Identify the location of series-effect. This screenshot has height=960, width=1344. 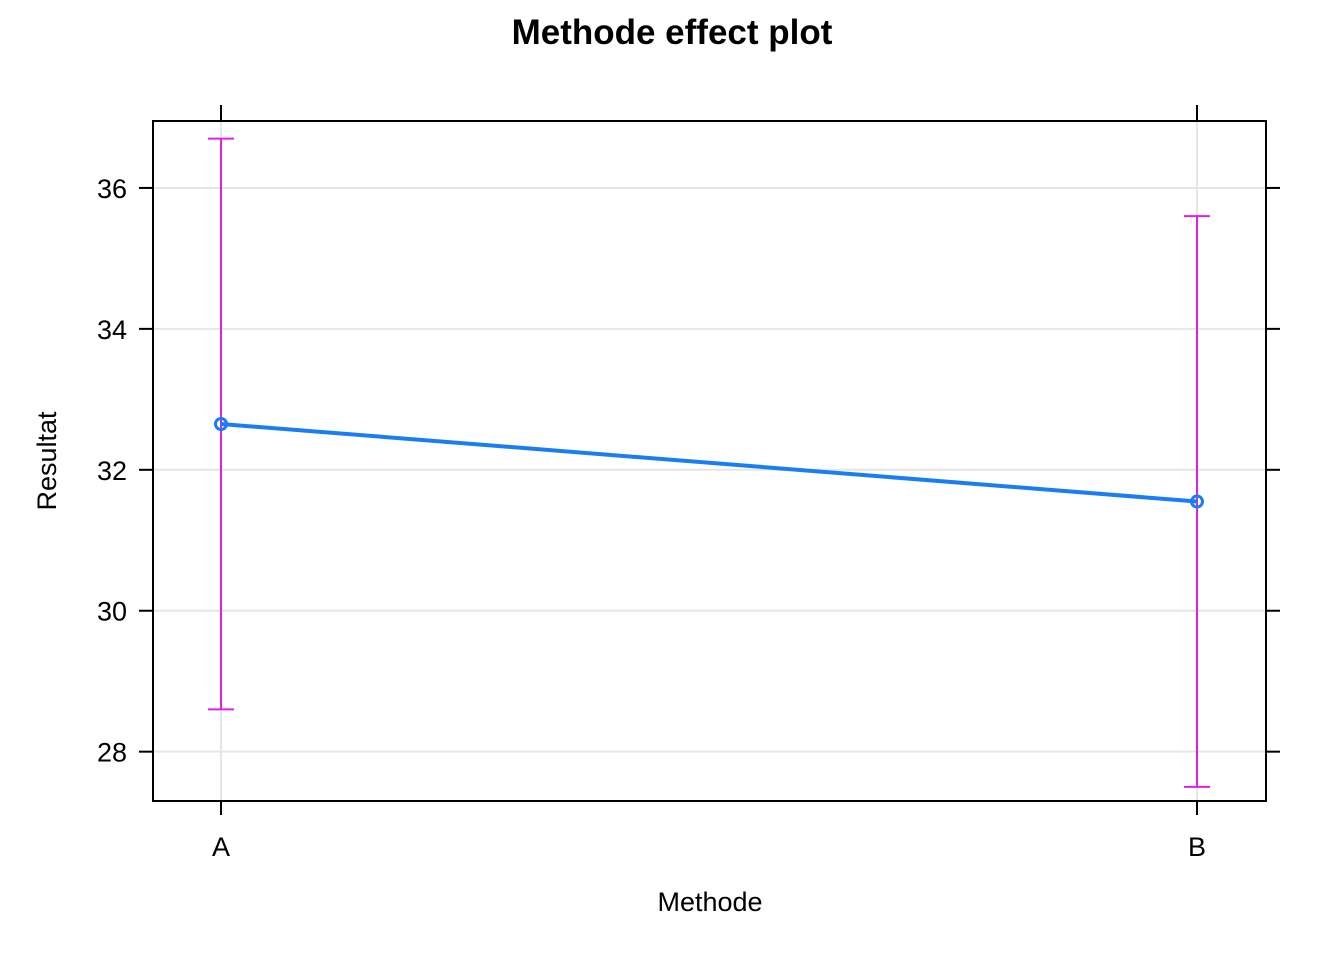
(709, 463).